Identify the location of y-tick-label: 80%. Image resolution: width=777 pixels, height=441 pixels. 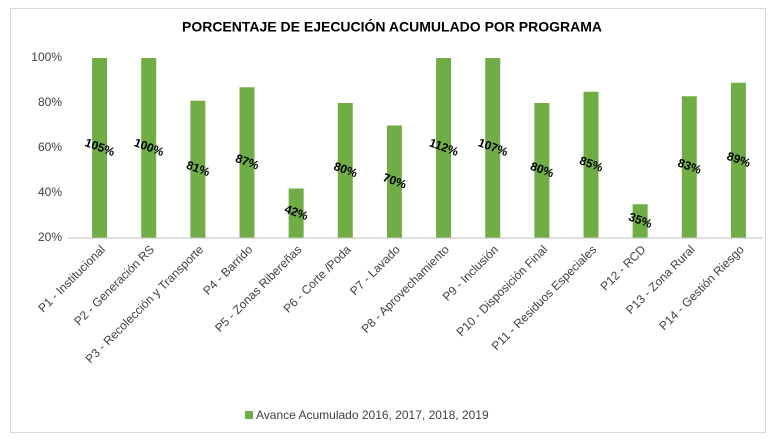
(50, 102).